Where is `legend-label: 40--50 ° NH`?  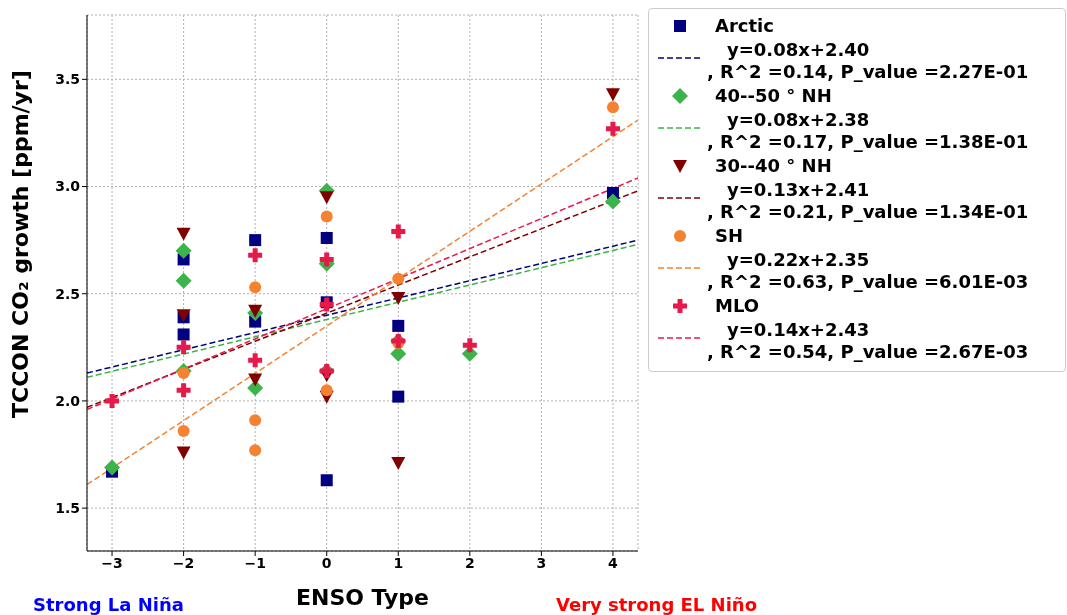
legend-label: 40--50 ° NH is located at coordinates (773, 96).